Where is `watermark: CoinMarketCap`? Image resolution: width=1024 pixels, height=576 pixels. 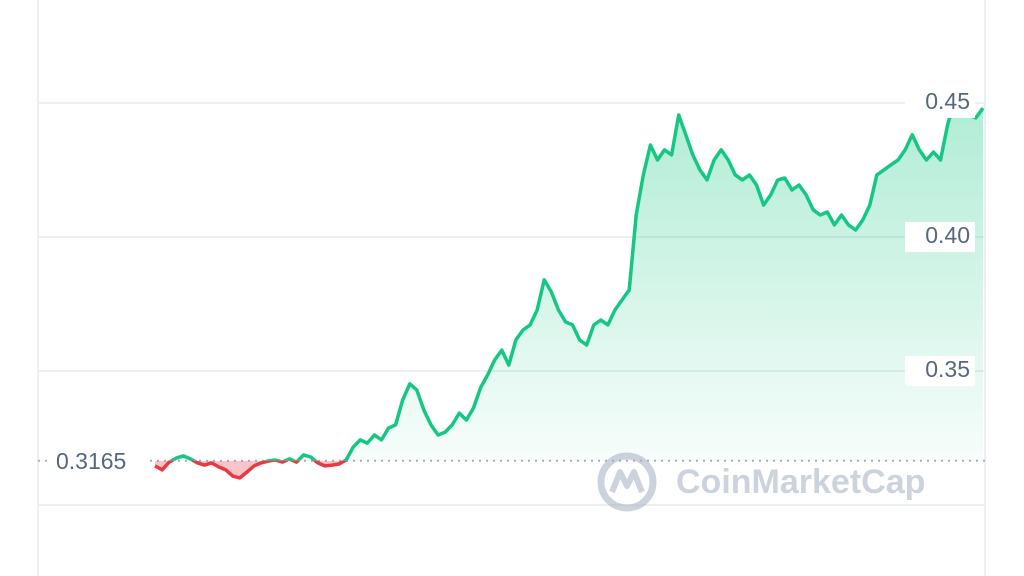
watermark: CoinMarketCap is located at coordinates (761, 482).